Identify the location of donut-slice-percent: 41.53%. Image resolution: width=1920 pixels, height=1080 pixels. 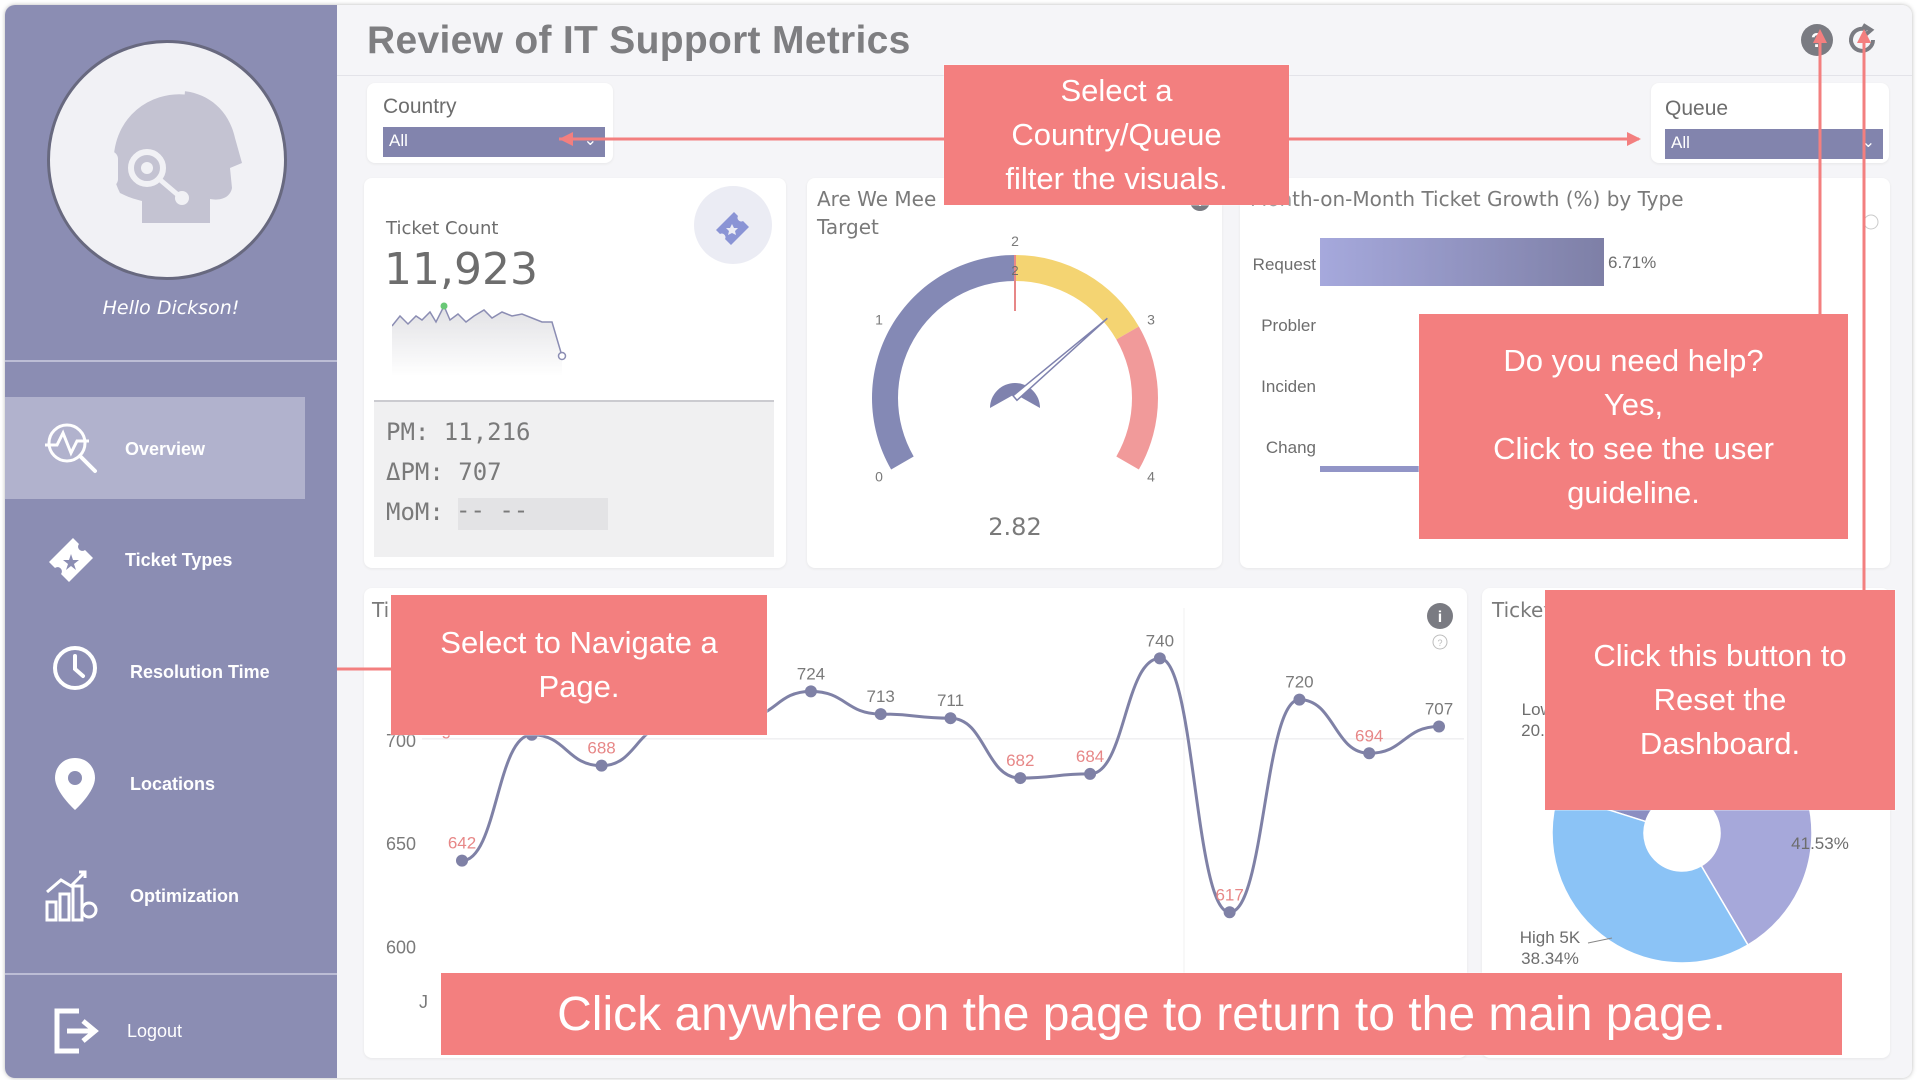
(1820, 843).